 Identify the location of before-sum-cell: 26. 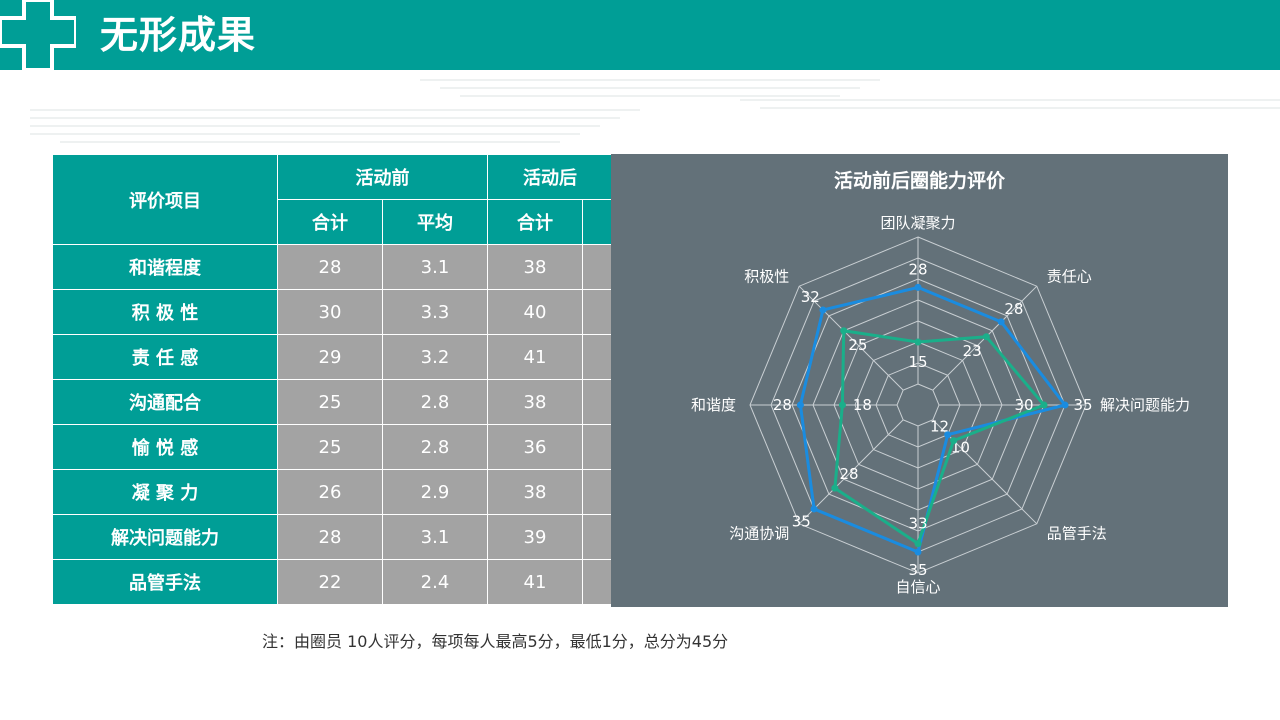
(330, 492).